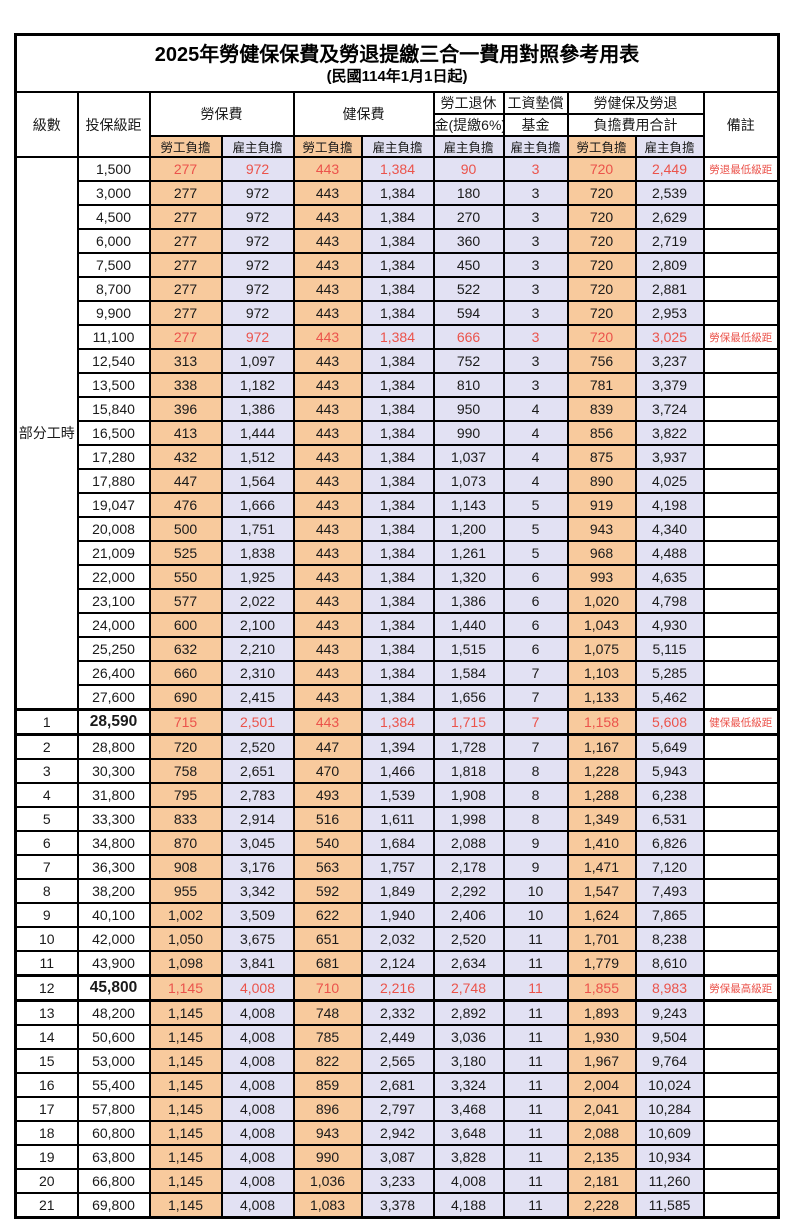  I want to click on labor-employer-cell: 1,925, so click(257, 577).